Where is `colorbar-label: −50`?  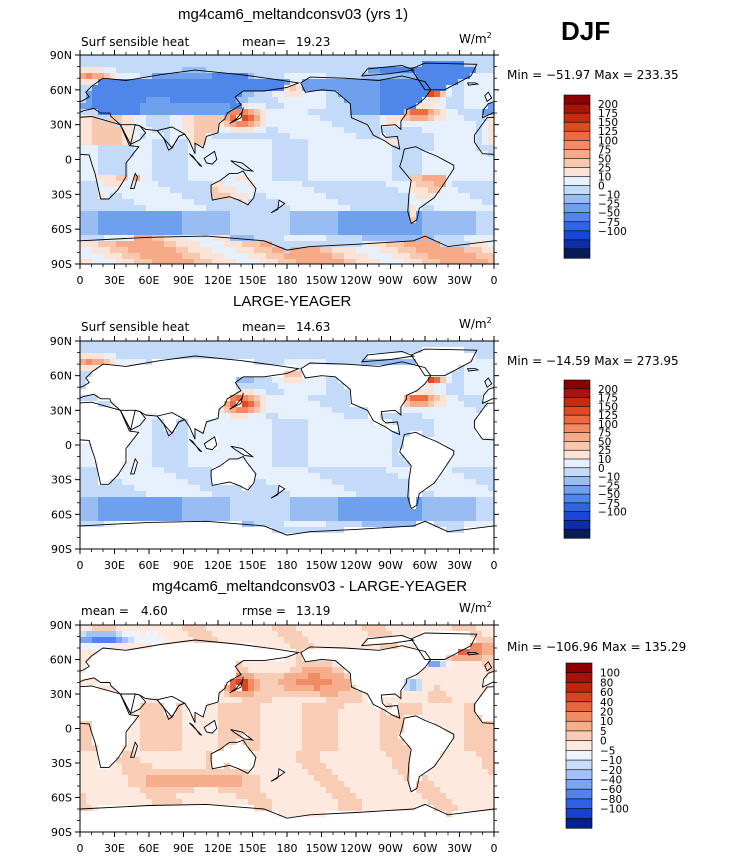
colorbar-label: −50 is located at coordinates (609, 495).